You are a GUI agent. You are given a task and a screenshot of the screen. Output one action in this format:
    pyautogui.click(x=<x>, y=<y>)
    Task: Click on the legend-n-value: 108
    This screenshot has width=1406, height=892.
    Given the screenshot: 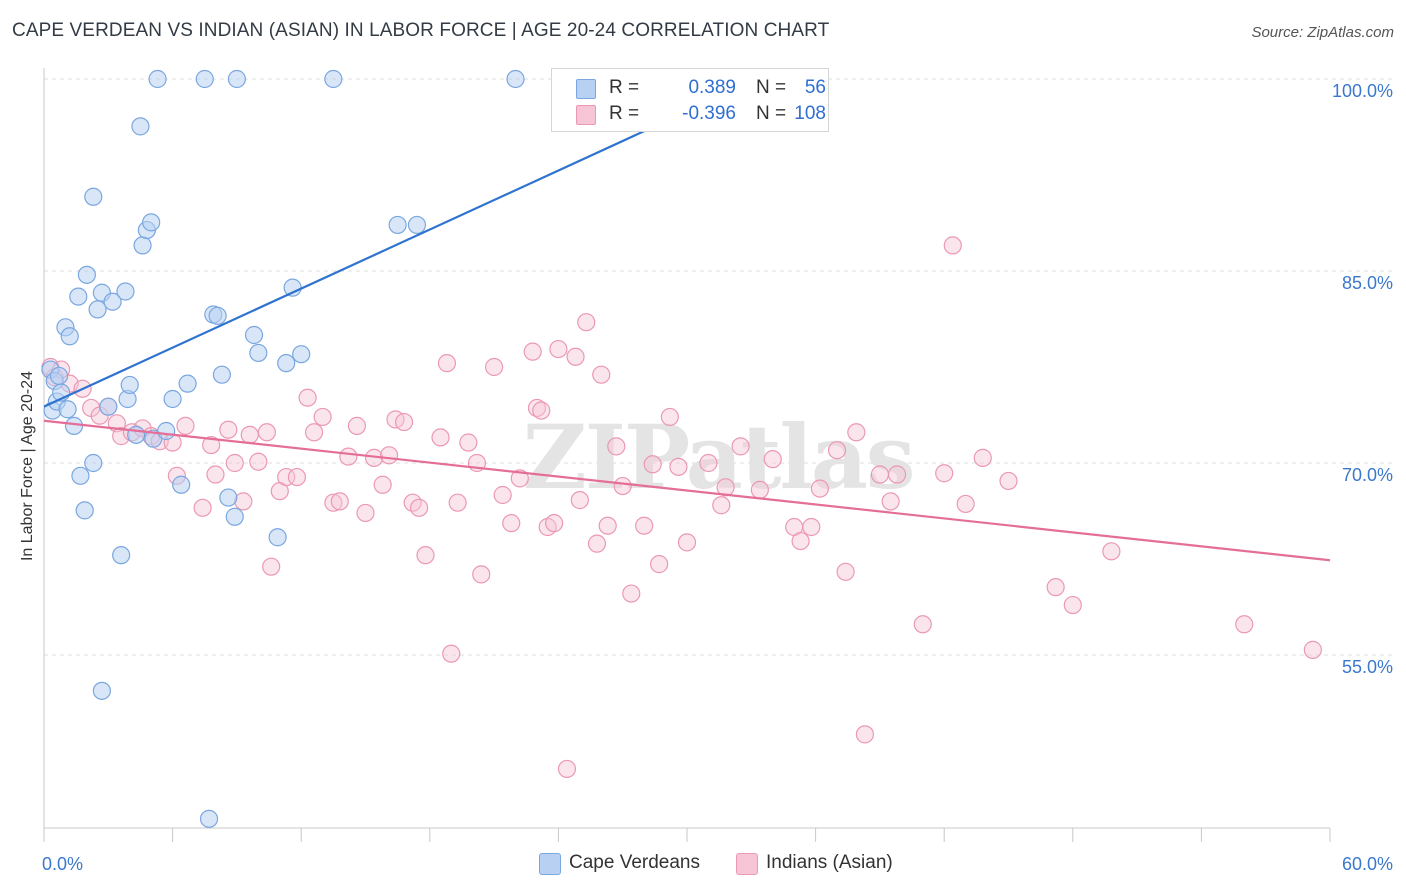 What is the action you would take?
    pyautogui.click(x=810, y=113)
    